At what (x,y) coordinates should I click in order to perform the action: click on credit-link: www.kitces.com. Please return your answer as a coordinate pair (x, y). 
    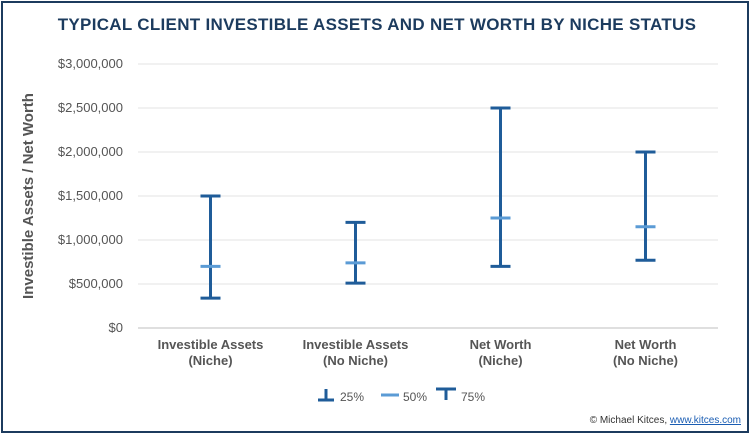
    Looking at the image, I should click on (705, 420).